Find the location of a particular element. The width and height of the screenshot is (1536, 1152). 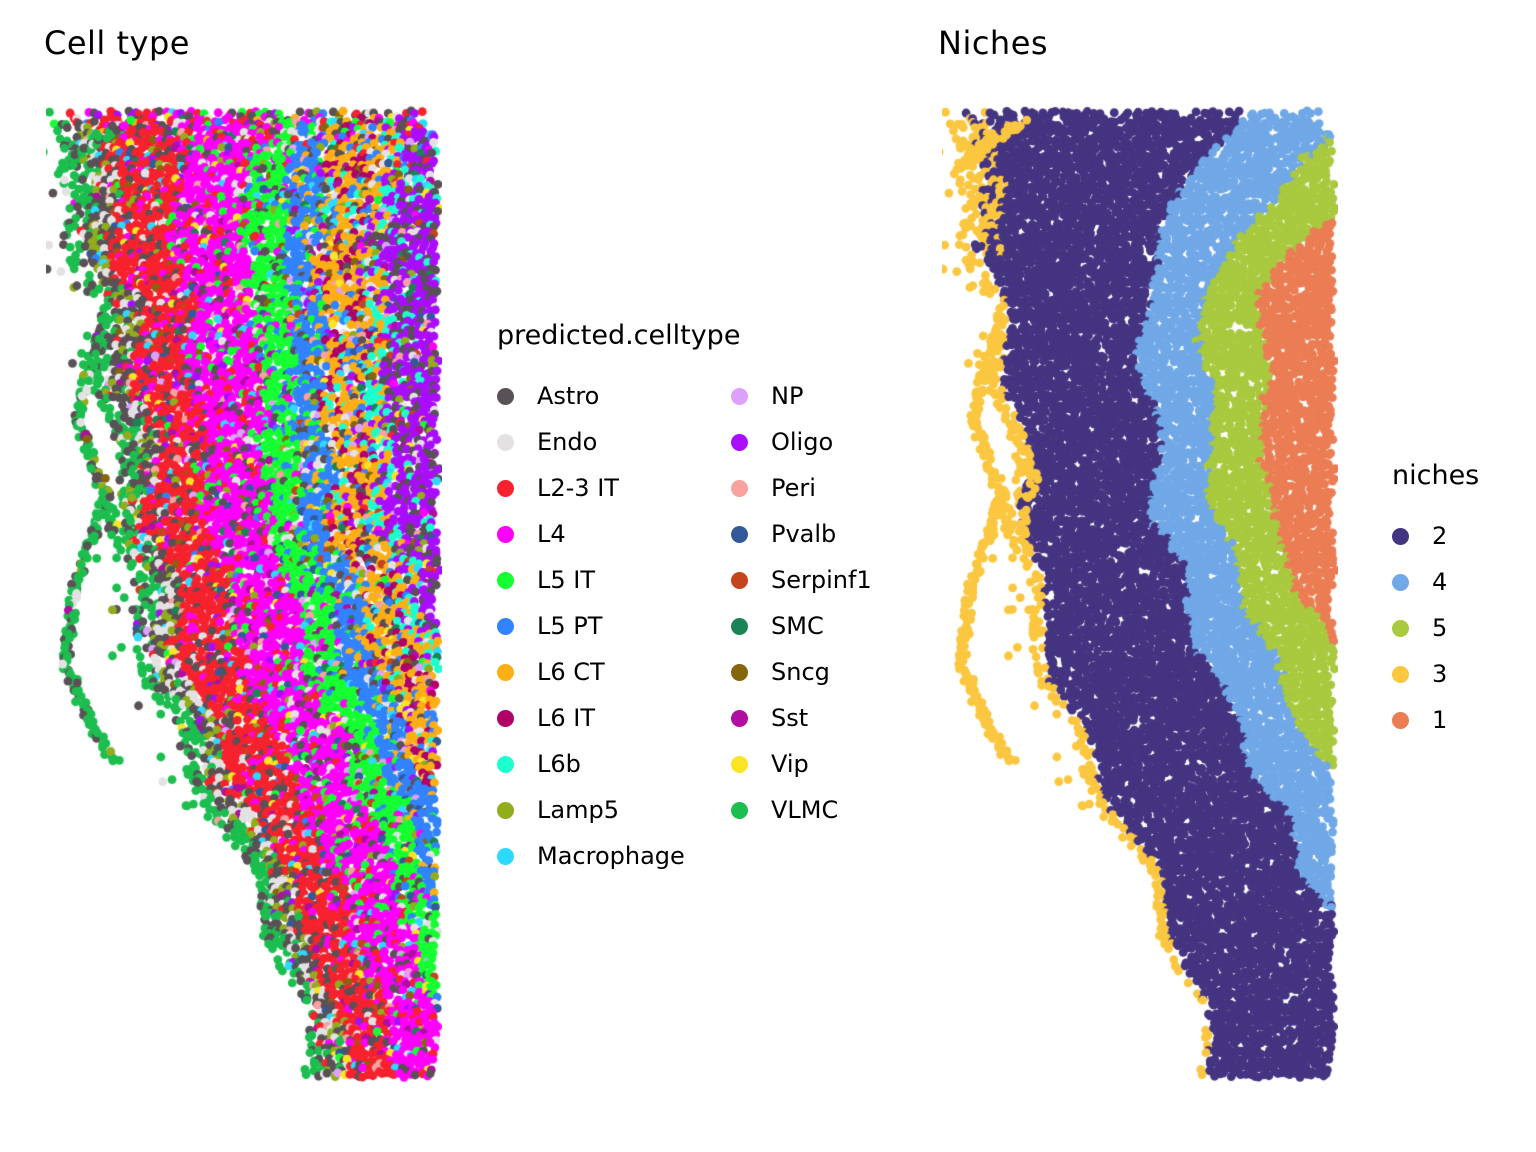

legend-niches-entries: 2 4 5 3 1 is located at coordinates (1437, 628).